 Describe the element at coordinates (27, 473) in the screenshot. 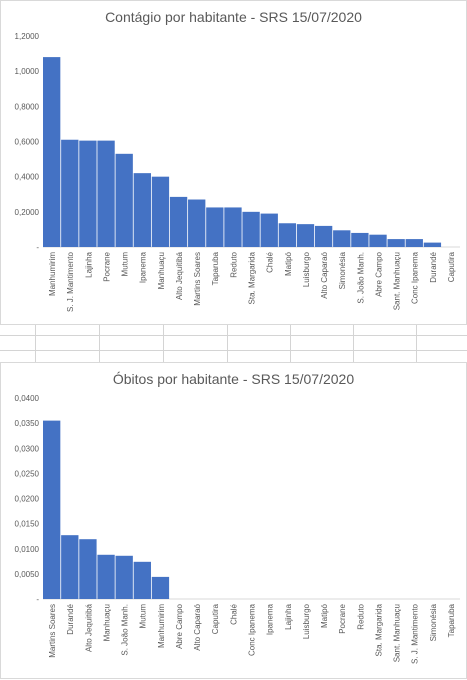

I see `y-tick-label: 0,0250` at that location.